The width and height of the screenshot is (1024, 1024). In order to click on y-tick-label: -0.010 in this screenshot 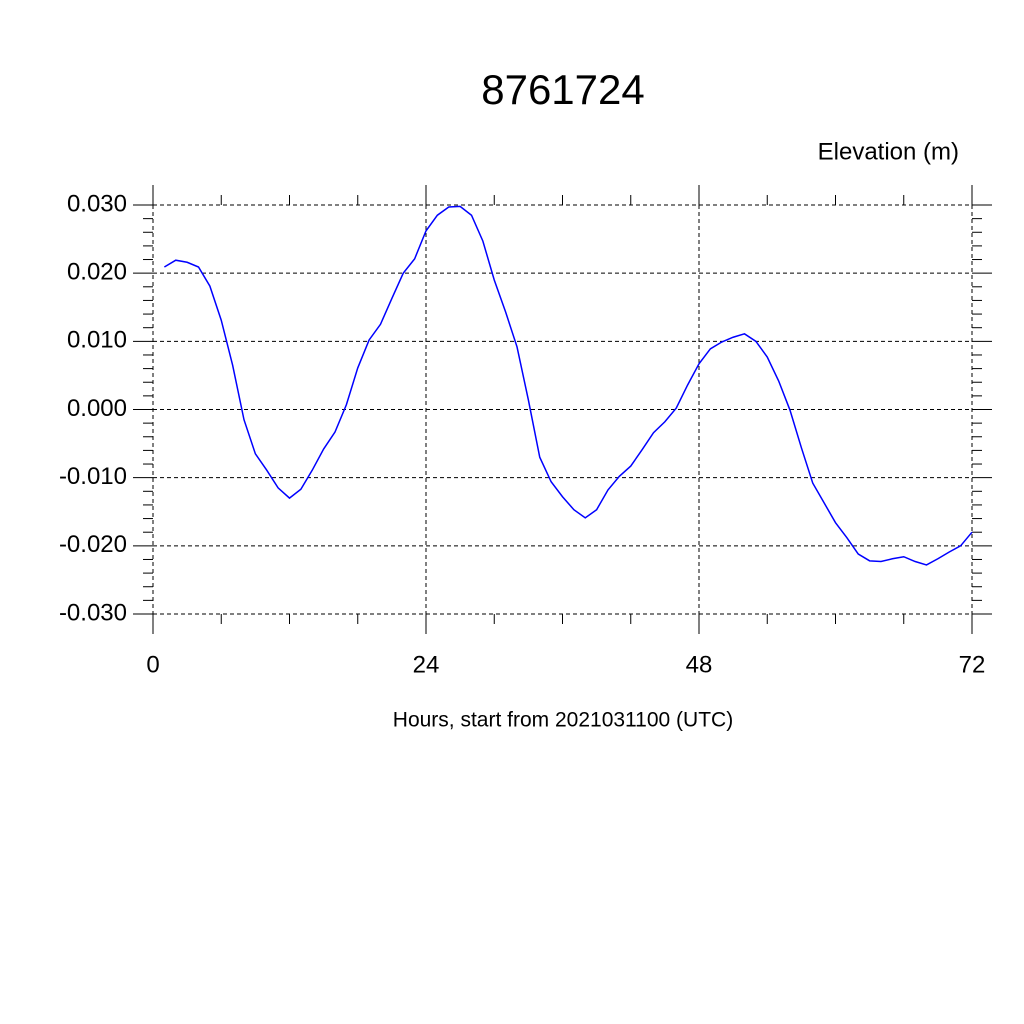, I will do `click(93, 476)`.